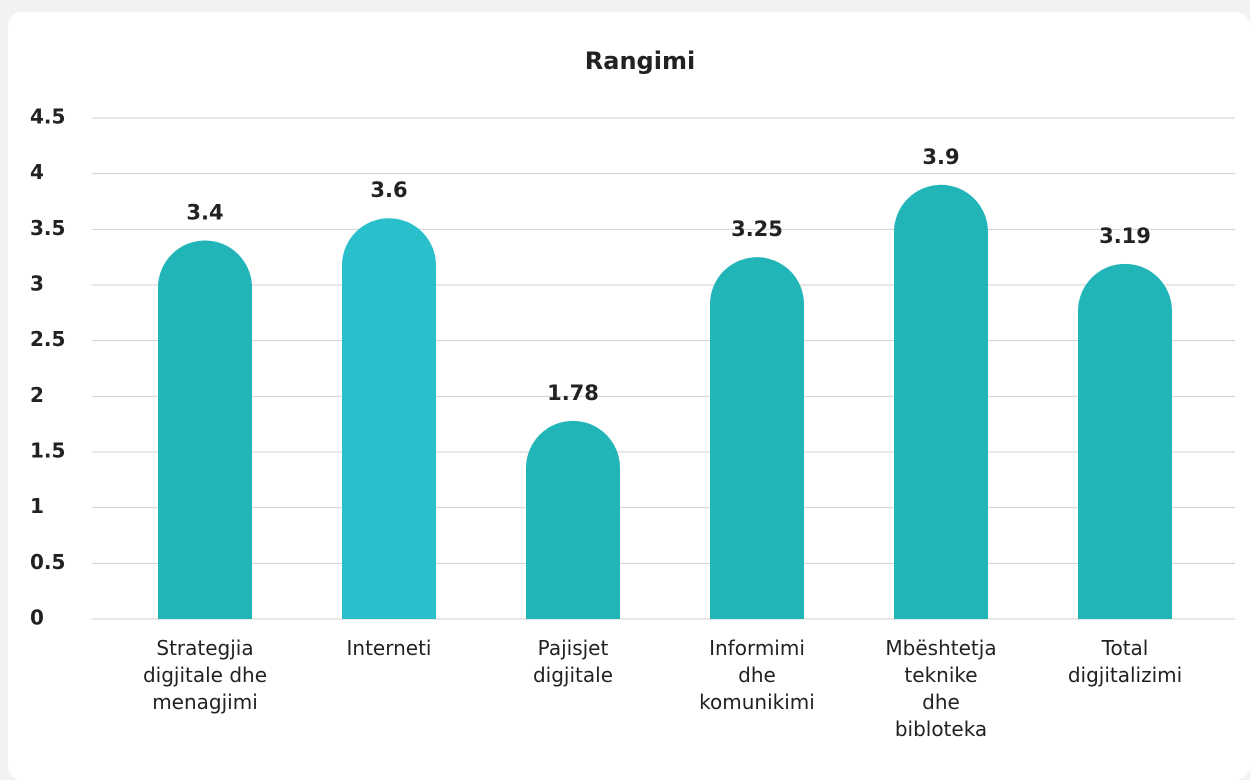 The height and width of the screenshot is (780, 1250). What do you see at coordinates (37, 172) in the screenshot?
I see `y-tick-label: 4` at bounding box center [37, 172].